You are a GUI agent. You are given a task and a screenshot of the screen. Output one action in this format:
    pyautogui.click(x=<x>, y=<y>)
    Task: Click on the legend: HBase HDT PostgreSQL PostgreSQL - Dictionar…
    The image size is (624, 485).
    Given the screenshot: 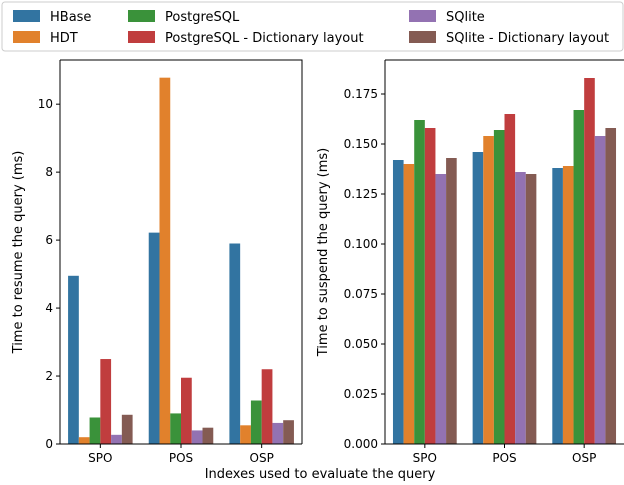 What is the action you would take?
    pyautogui.click(x=312, y=26)
    